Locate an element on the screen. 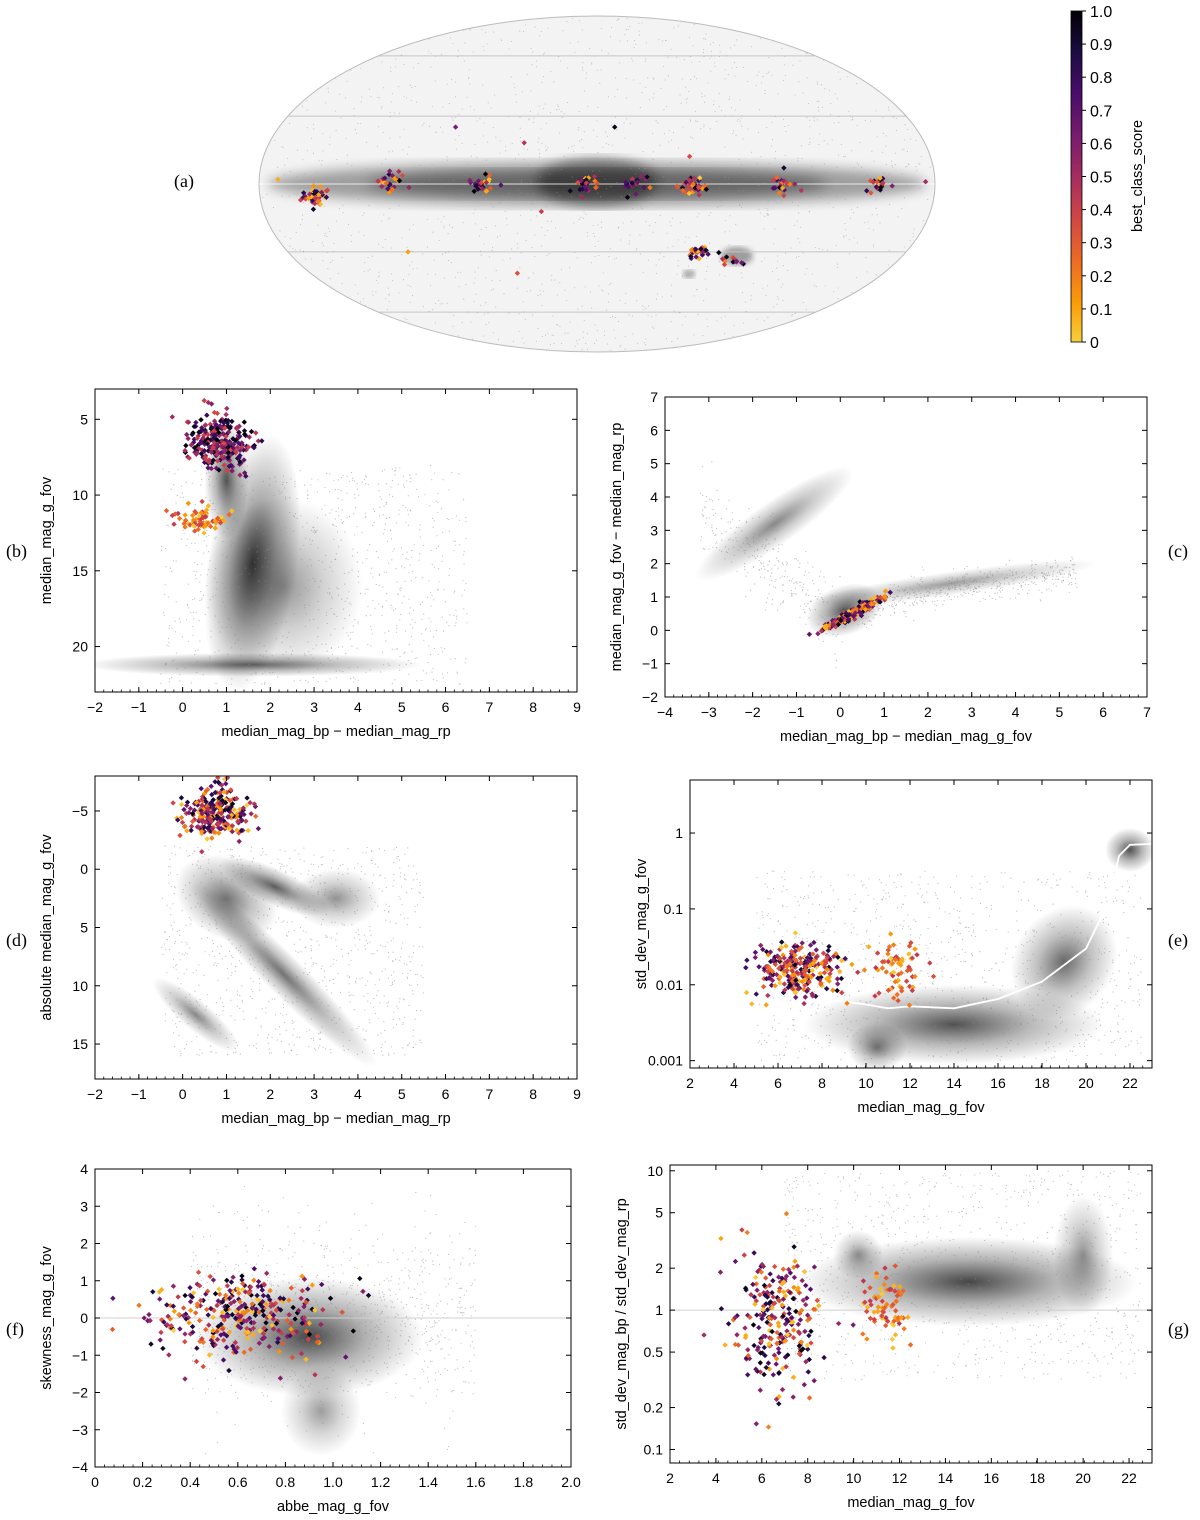 The width and height of the screenshot is (1200, 1520). source-point is located at coordinates (825, 626).